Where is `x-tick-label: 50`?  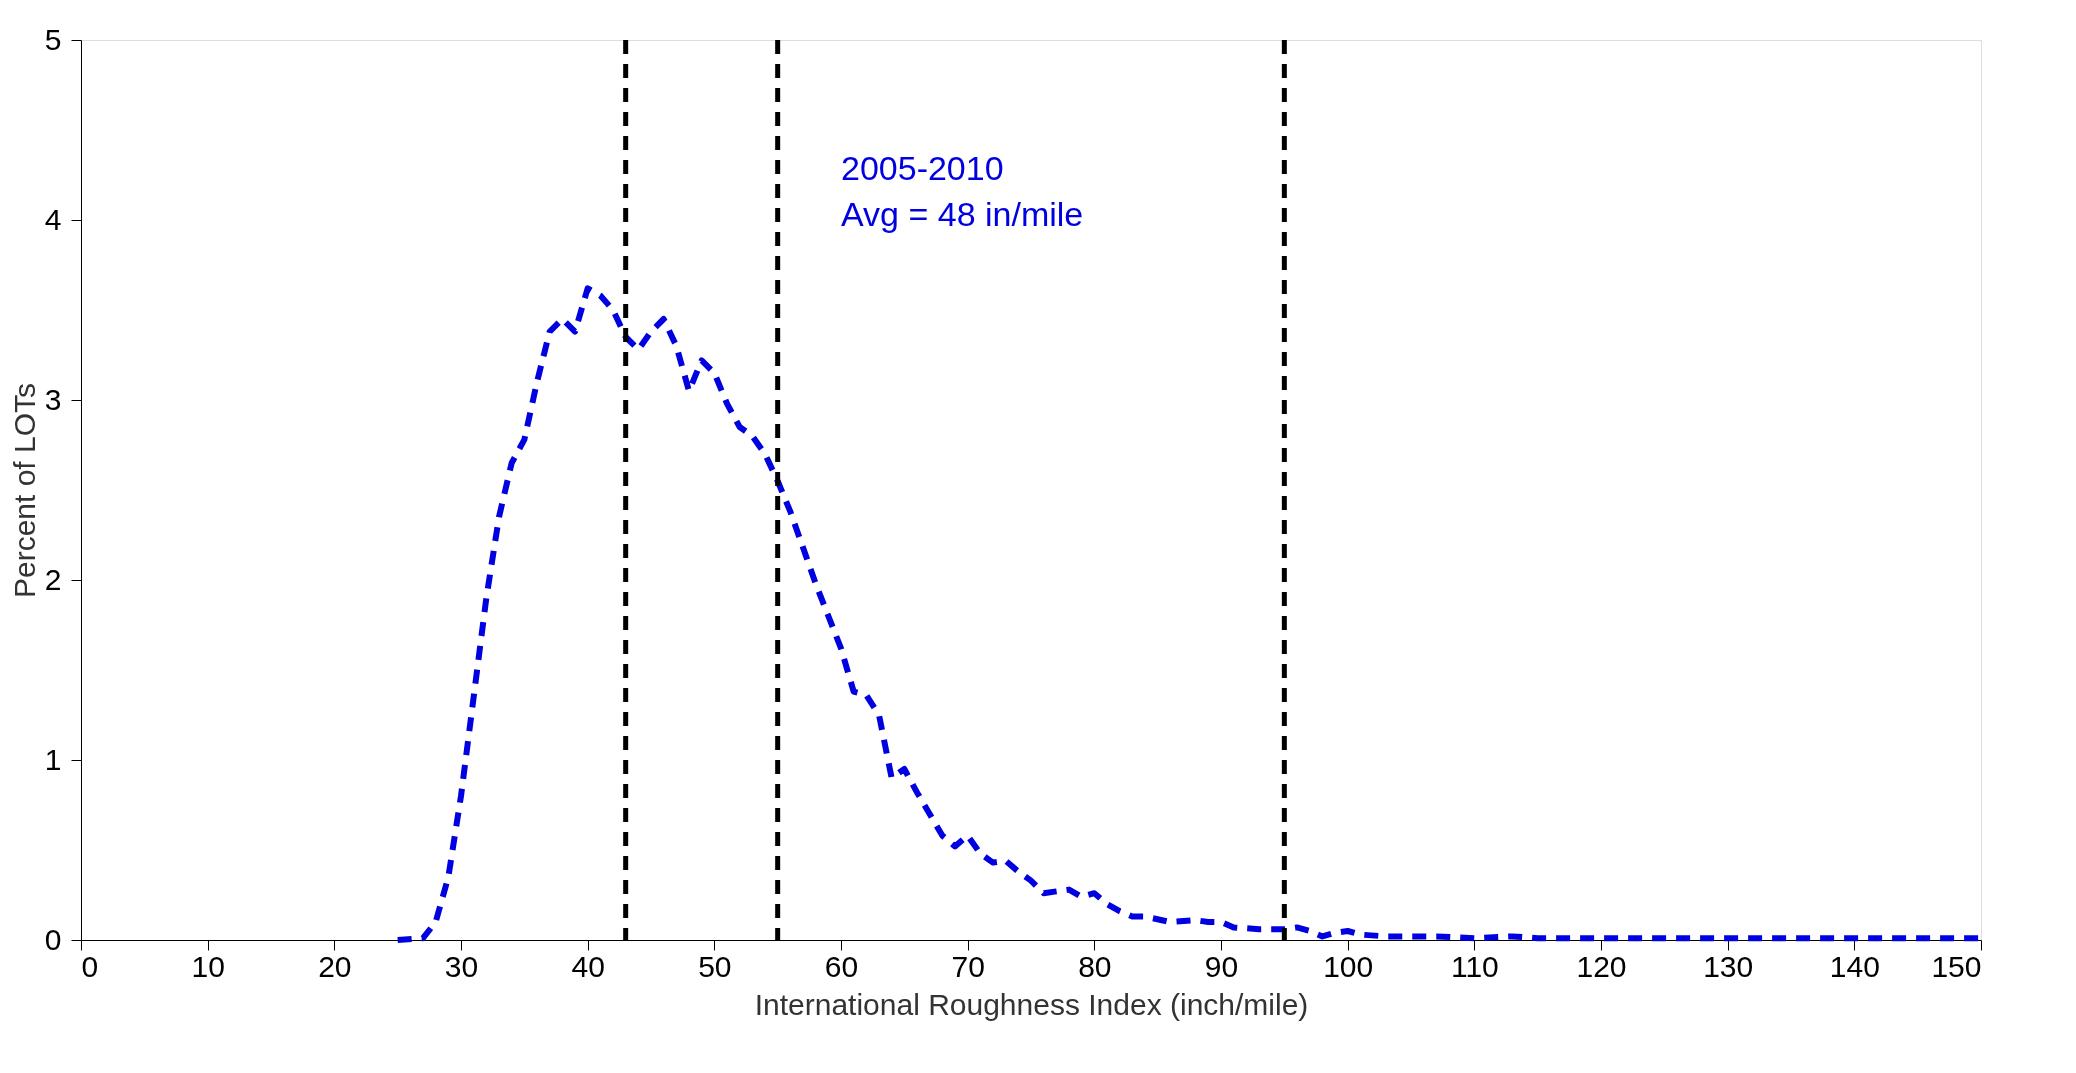
x-tick-label: 50 is located at coordinates (715, 966).